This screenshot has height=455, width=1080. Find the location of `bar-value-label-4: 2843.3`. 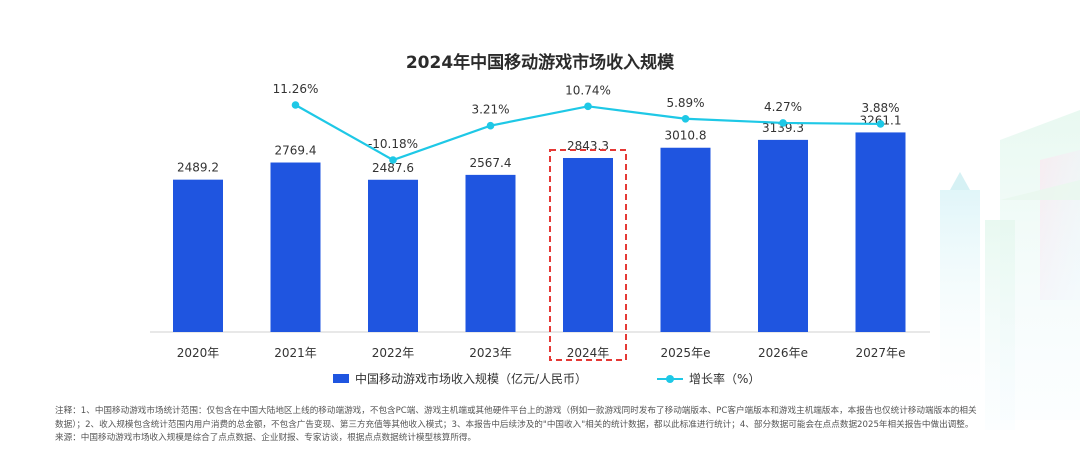

bar-value-label-4: 2843.3 is located at coordinates (588, 146).